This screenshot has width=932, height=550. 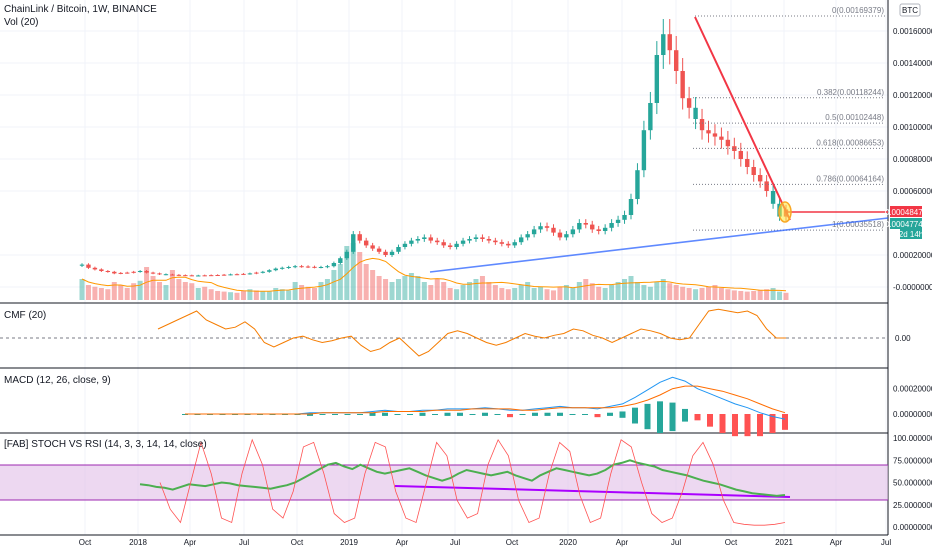 I want to click on time-tick-label: 2021, so click(x=784, y=542).